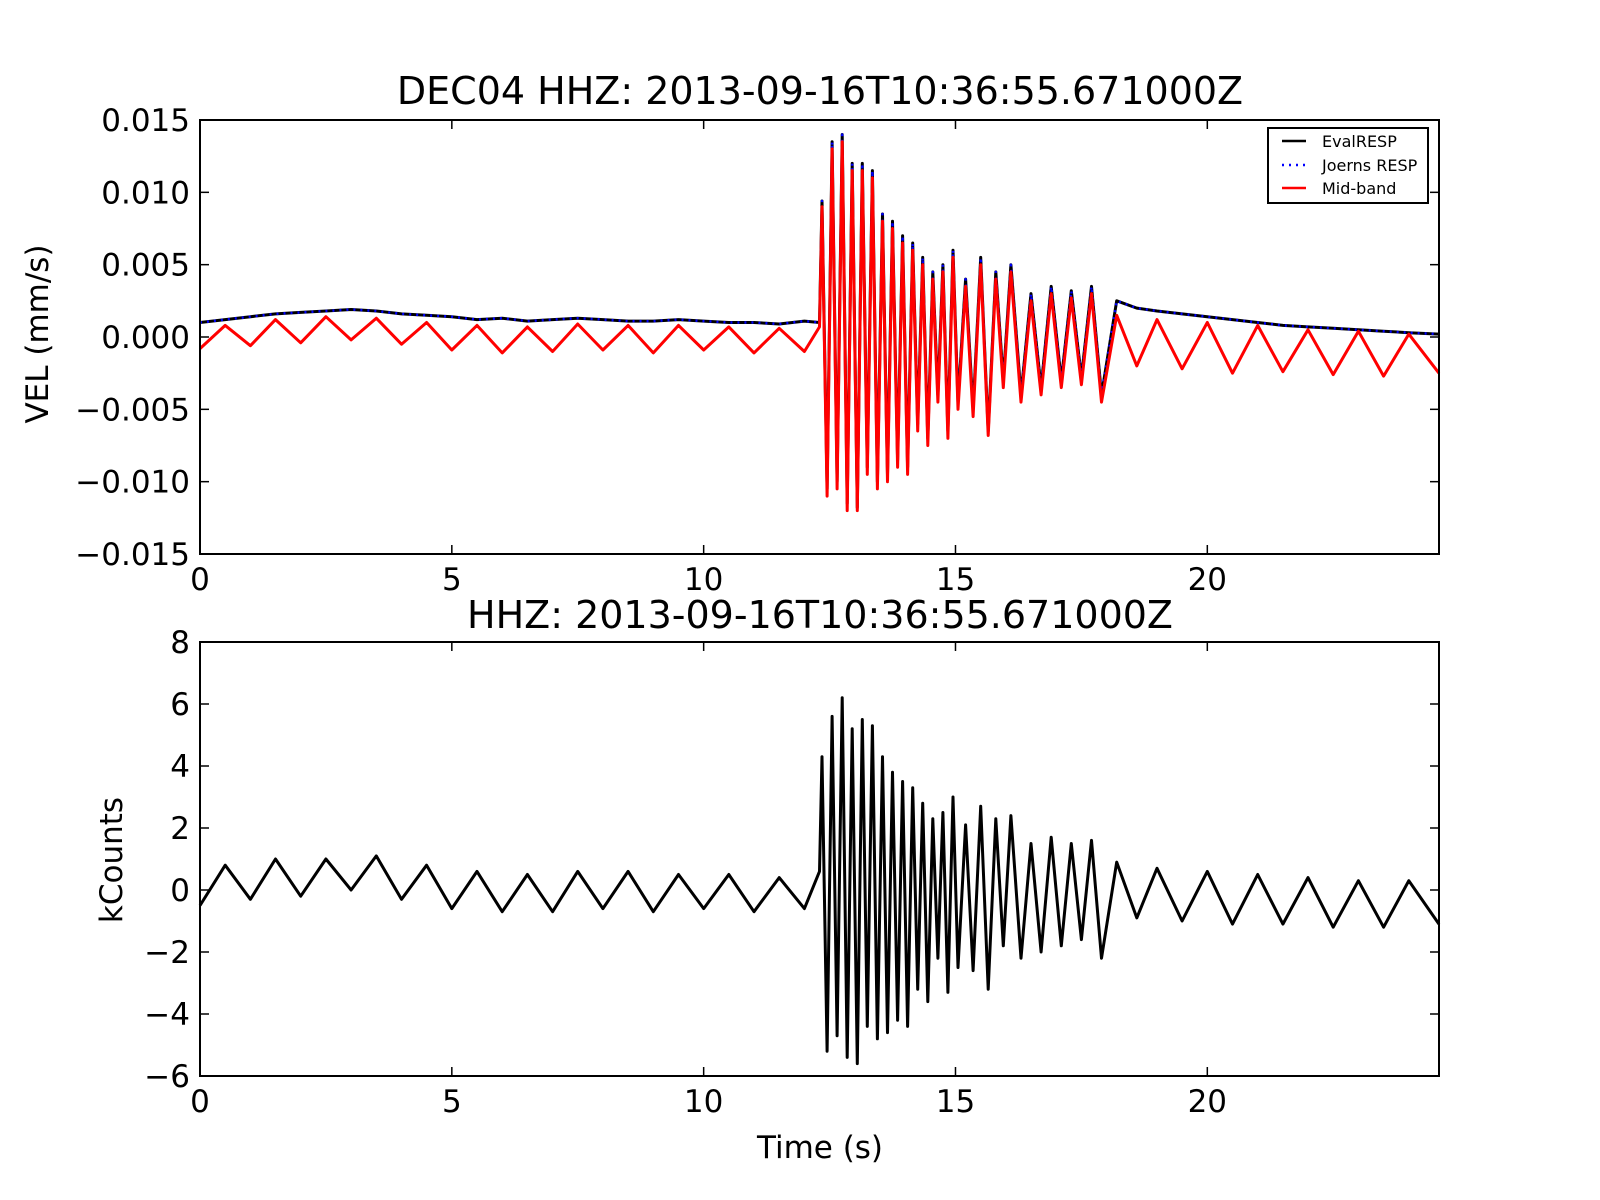 The width and height of the screenshot is (1600, 1200). I want to click on x-tick-label-0-4: 20, so click(1207, 580).